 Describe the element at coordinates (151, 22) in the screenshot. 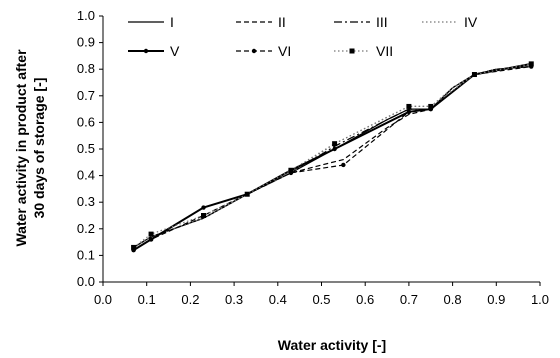

I see `legend-item-I: I` at that location.